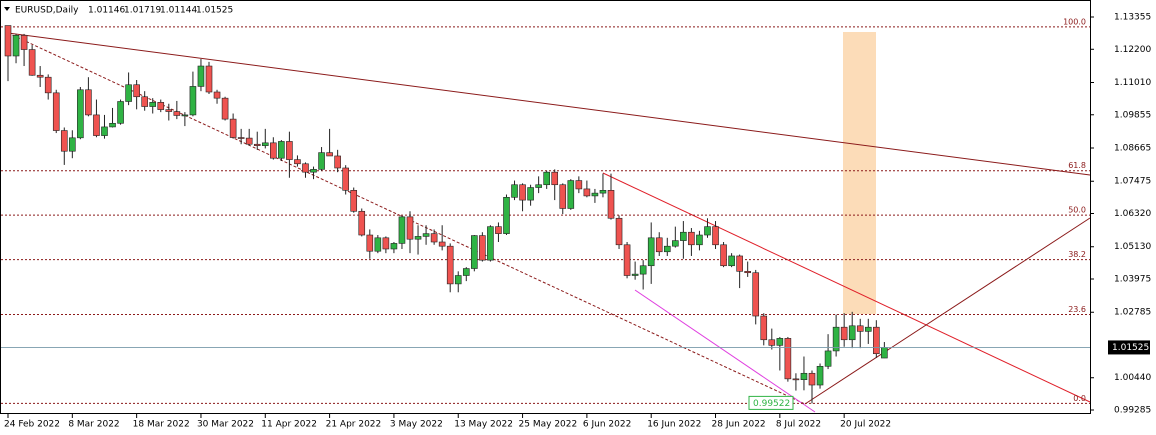 The width and height of the screenshot is (1156, 435). Describe the element at coordinates (1077, 165) in the screenshot. I see `fib-label: 61.8` at that location.